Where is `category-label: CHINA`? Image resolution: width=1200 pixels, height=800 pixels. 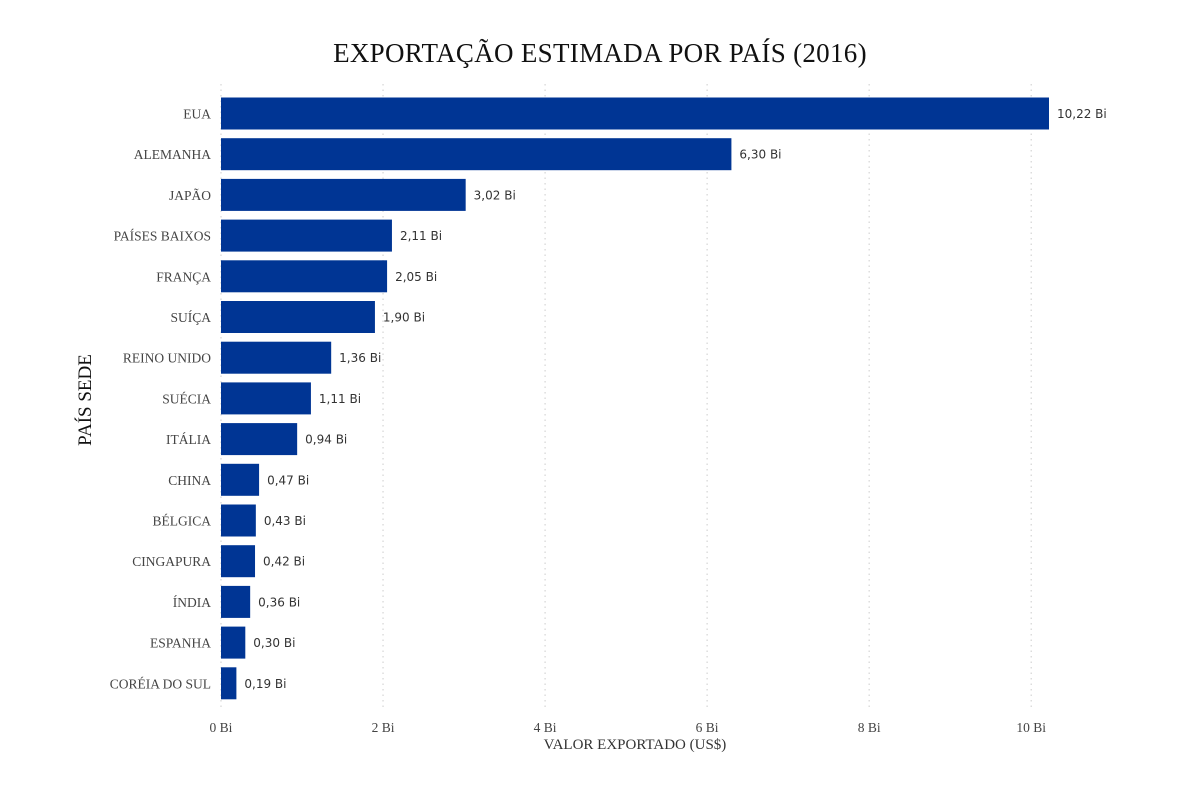
category-label: CHINA is located at coordinates (189, 480).